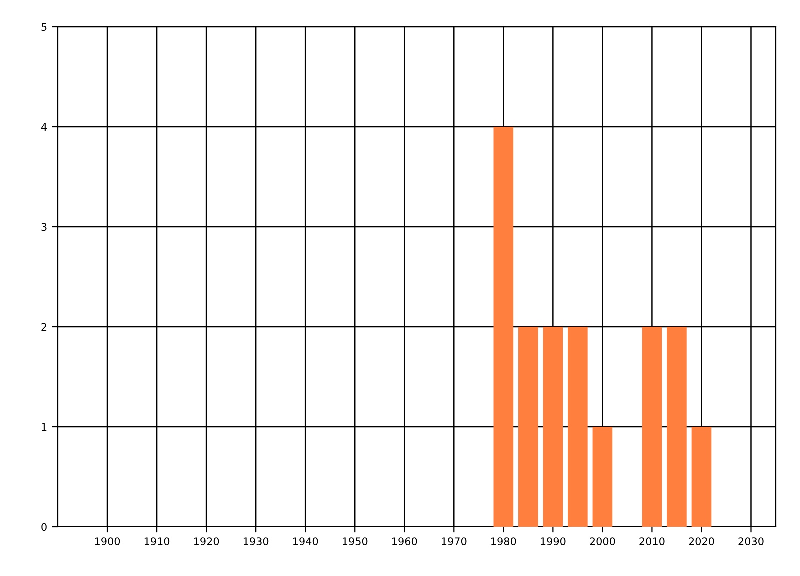 This screenshot has height=576, width=800. What do you see at coordinates (157, 542) in the screenshot?
I see `x-tick-label: 1910` at bounding box center [157, 542].